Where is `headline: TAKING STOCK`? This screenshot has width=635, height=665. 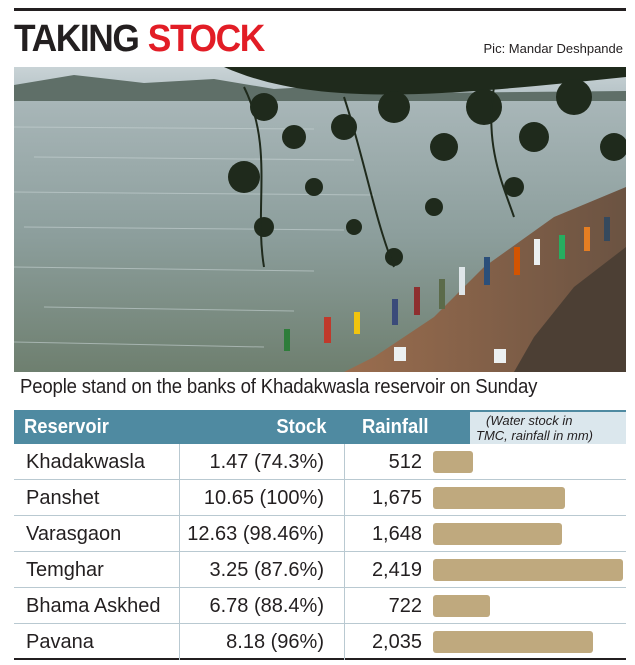
headline: TAKING STOCK is located at coordinates (139, 39).